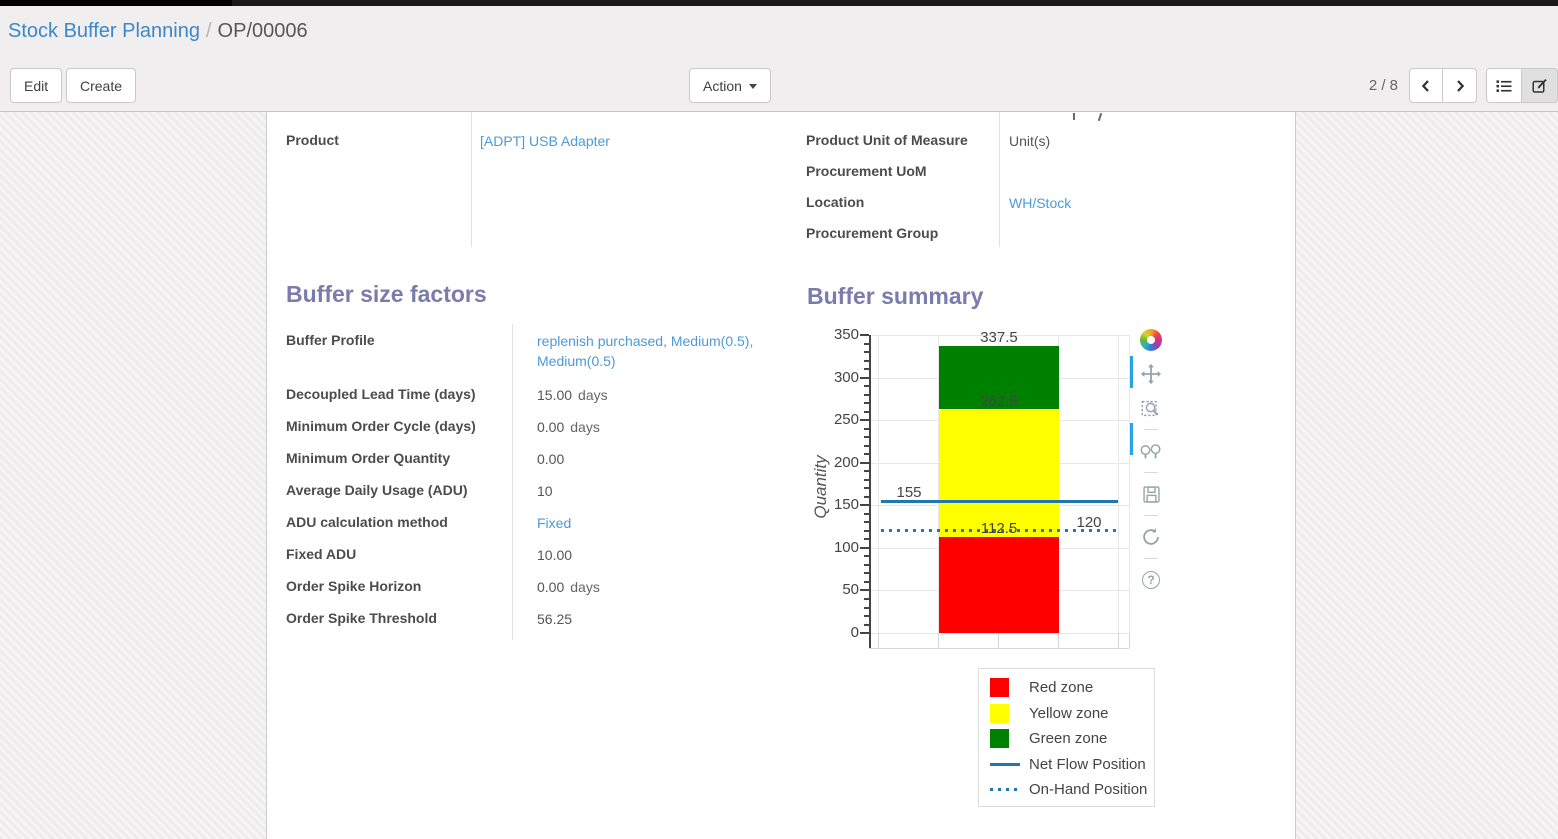 The height and width of the screenshot is (839, 1558). What do you see at coordinates (1151, 408) in the screenshot?
I see `zoom-box-icon` at bounding box center [1151, 408].